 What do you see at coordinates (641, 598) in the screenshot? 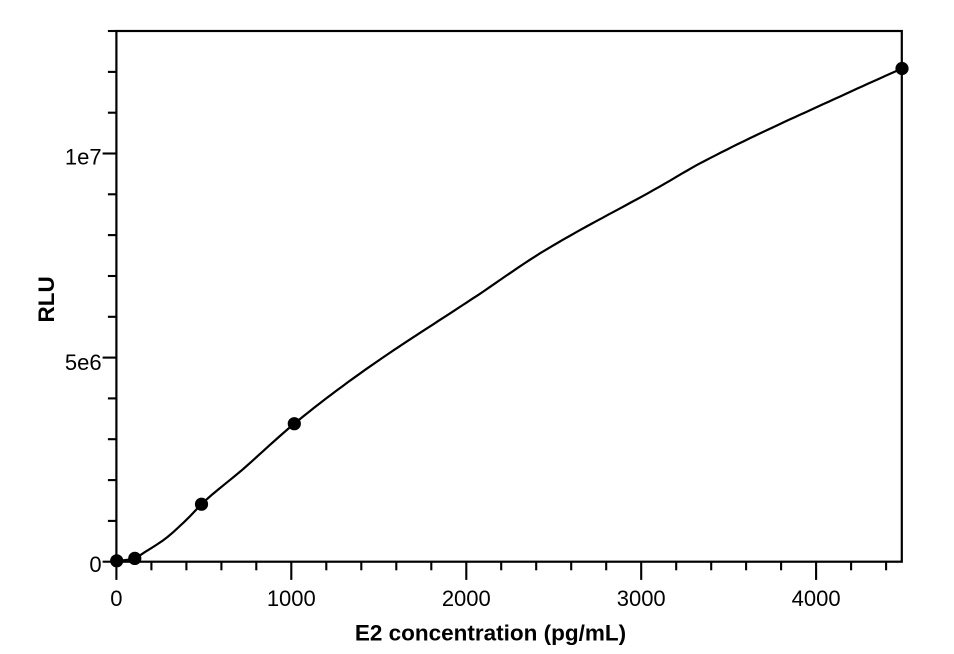
I see `svg-text: 3000` at bounding box center [641, 598].